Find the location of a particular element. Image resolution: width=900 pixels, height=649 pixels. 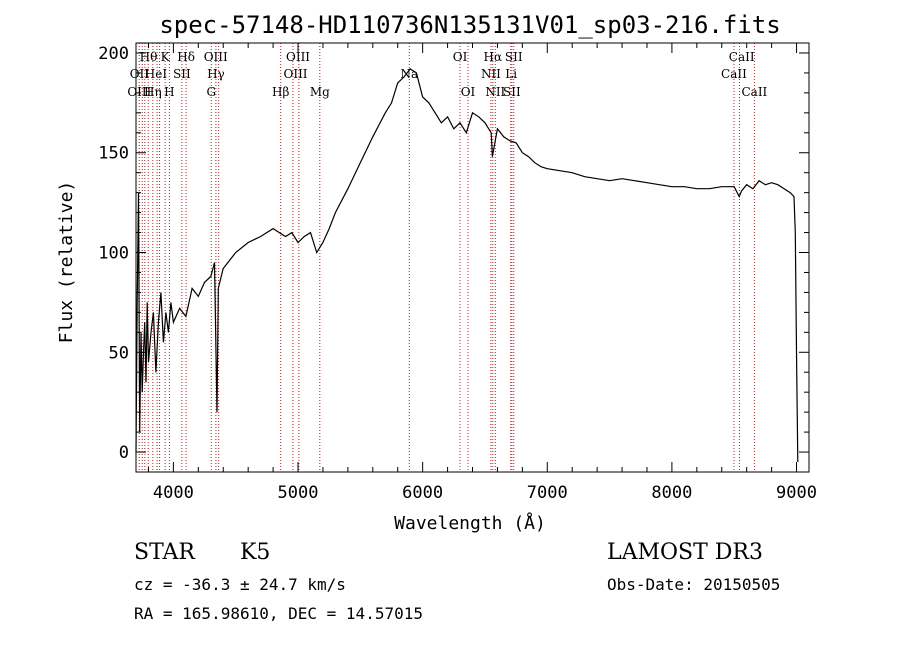

object-class: STAR is located at coordinates (164, 552).